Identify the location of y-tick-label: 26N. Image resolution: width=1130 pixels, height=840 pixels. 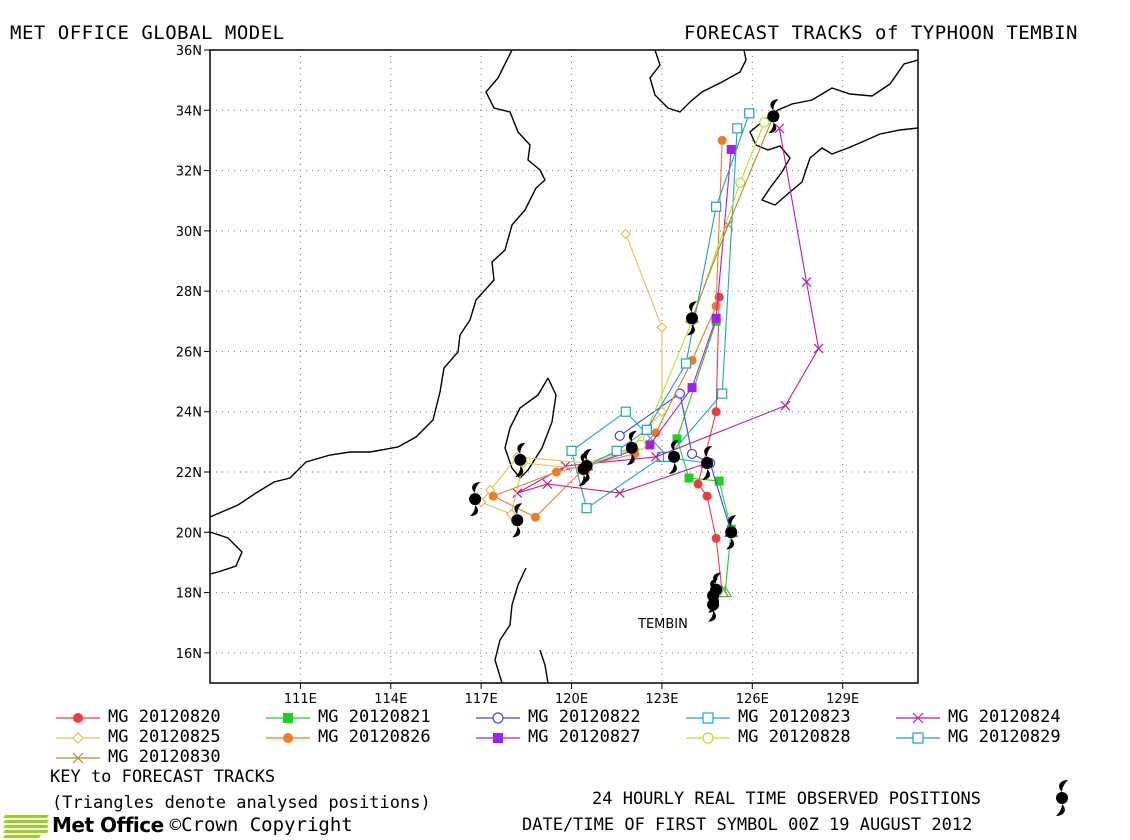
(189, 352).